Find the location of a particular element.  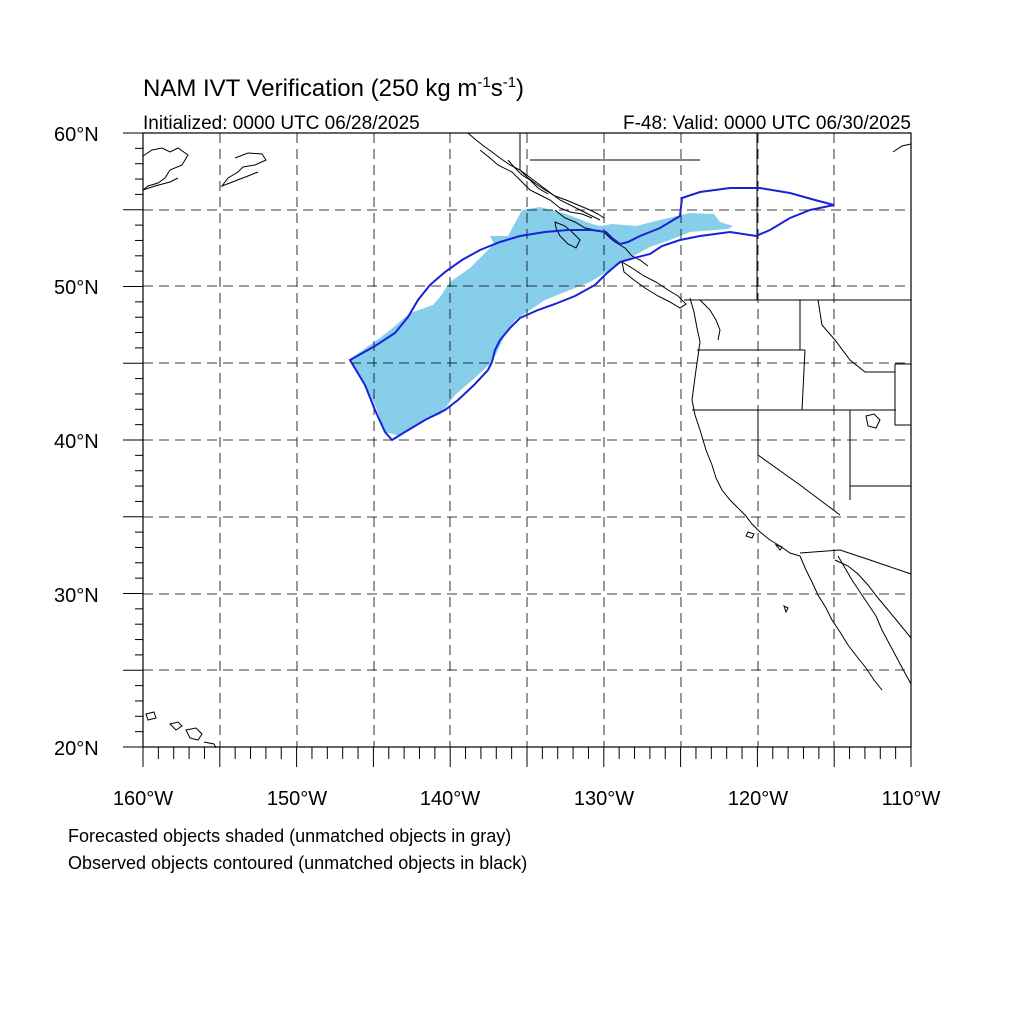

map-title: NAM IVT Verification (250 kg m-1s-1) is located at coordinates (333, 88).